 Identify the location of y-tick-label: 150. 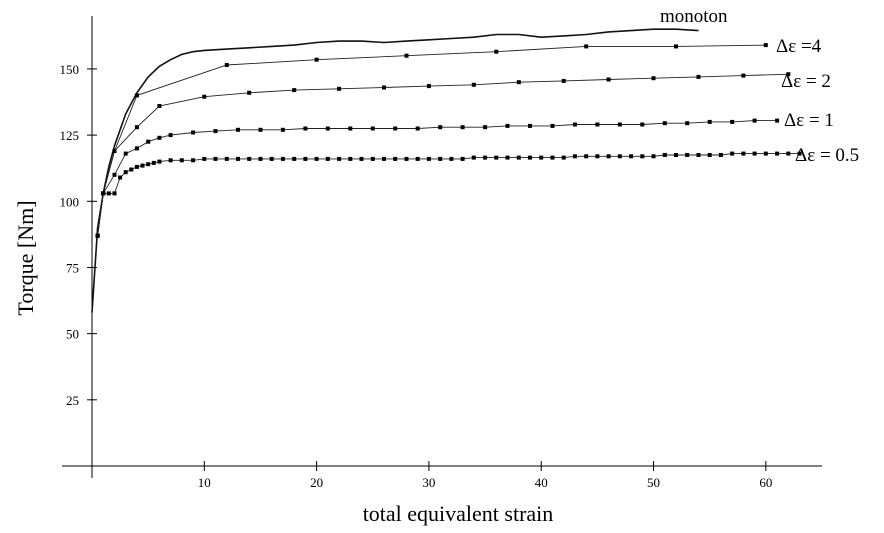
(70, 69).